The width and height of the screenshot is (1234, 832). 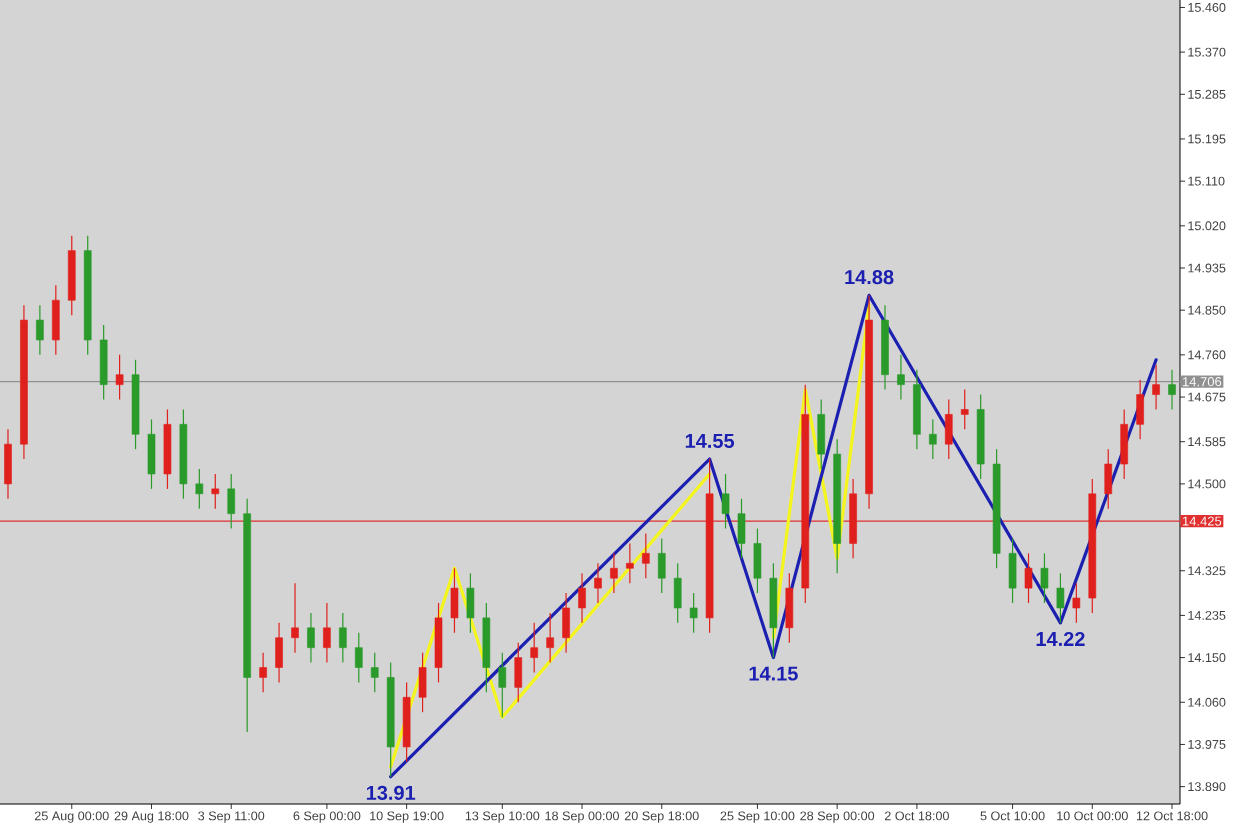 What do you see at coordinates (773, 673) in the screenshot?
I see `annotation: 14.15` at bounding box center [773, 673].